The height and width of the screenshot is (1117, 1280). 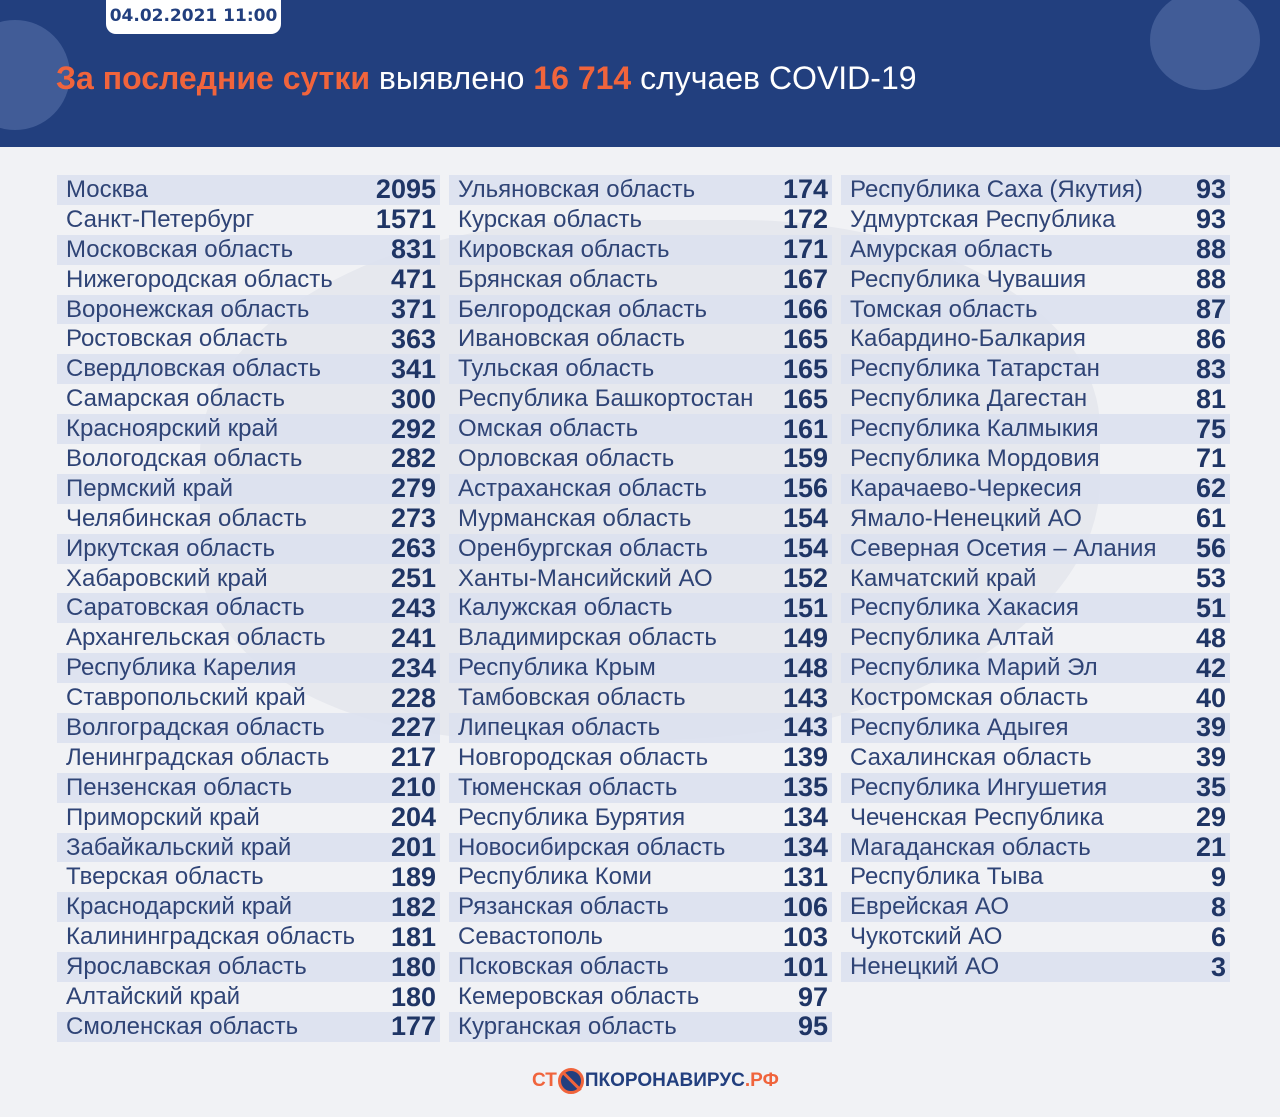 I want to click on region-name: Ставропольский край, so click(x=186, y=698).